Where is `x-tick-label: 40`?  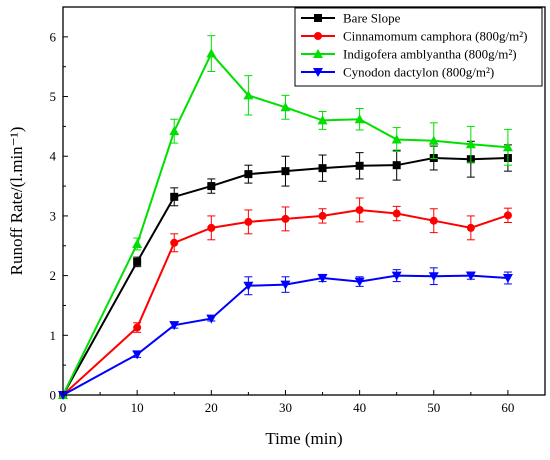 x-tick-label: 40 is located at coordinates (359, 407).